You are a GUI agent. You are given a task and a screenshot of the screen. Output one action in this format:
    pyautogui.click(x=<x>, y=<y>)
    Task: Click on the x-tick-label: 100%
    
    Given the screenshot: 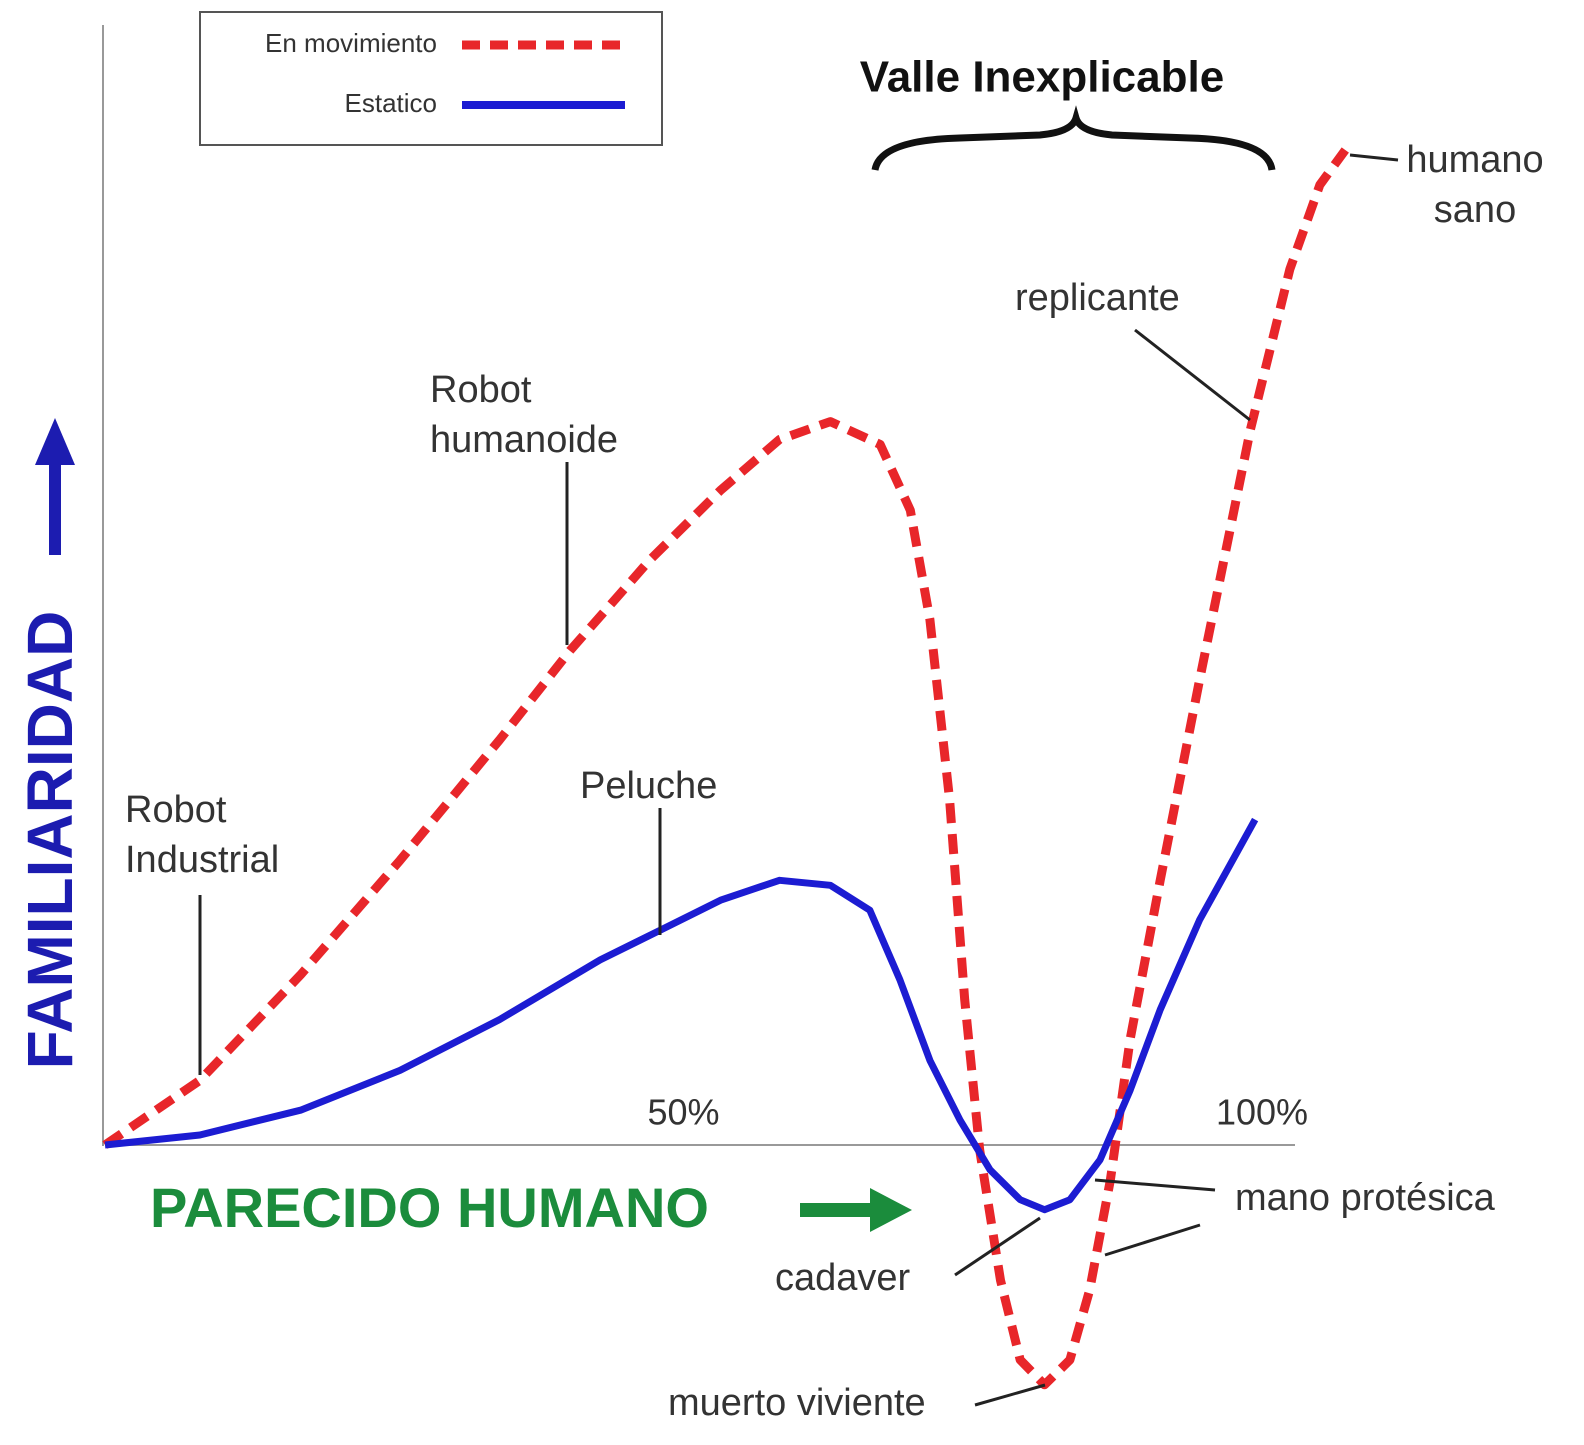 What is the action you would take?
    pyautogui.click(x=1262, y=1112)
    